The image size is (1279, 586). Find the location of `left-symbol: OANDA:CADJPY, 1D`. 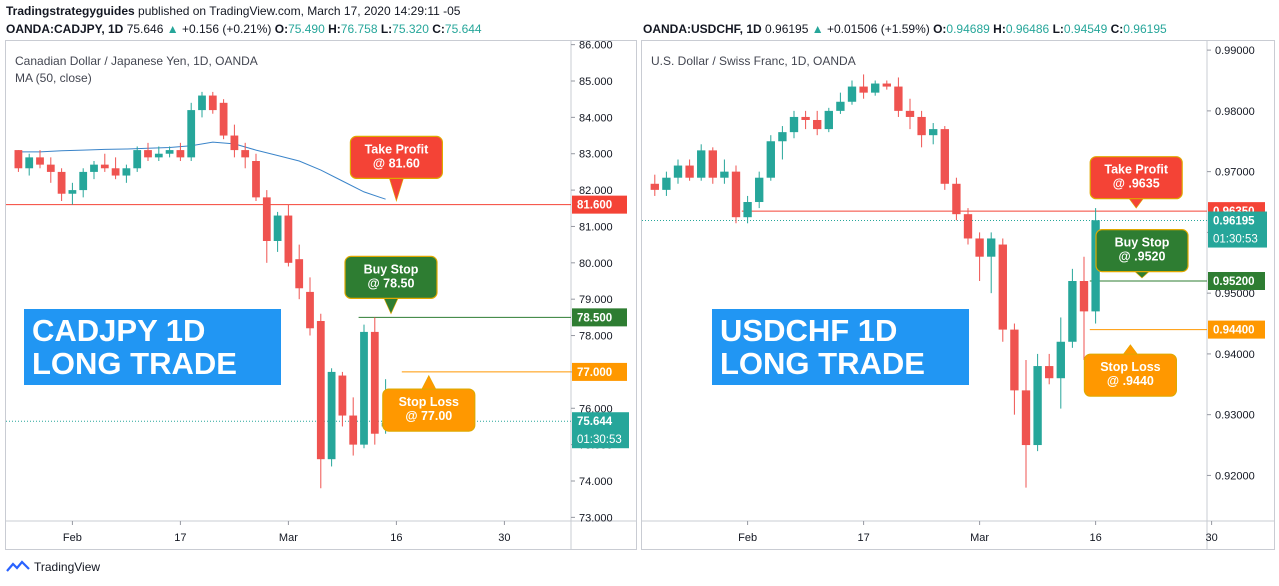

left-symbol: OANDA:CADJPY, 1D is located at coordinates (65, 29).